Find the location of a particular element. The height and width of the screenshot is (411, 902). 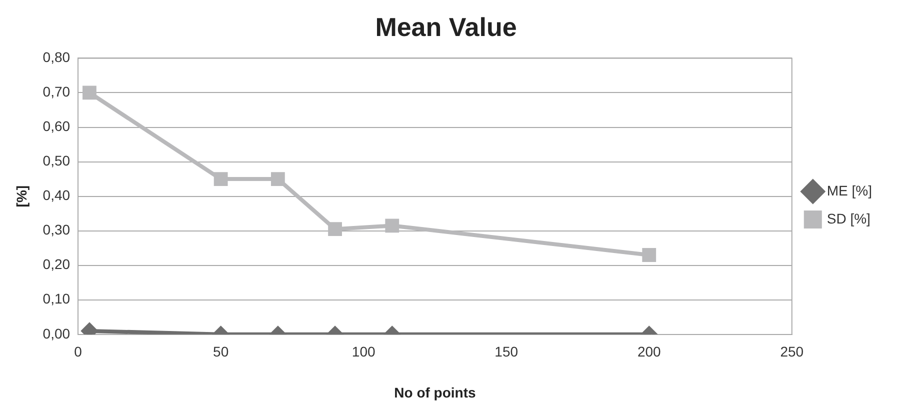

y-tick-label: 0,50 is located at coordinates (56, 160).